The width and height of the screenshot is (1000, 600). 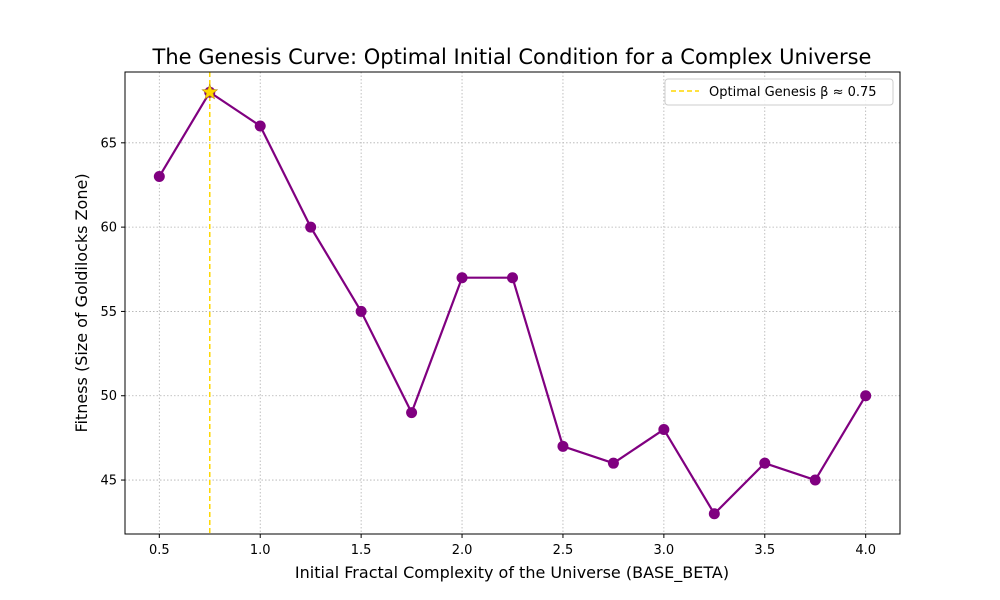 I want to click on optimal-star-marker, so click(x=210, y=91).